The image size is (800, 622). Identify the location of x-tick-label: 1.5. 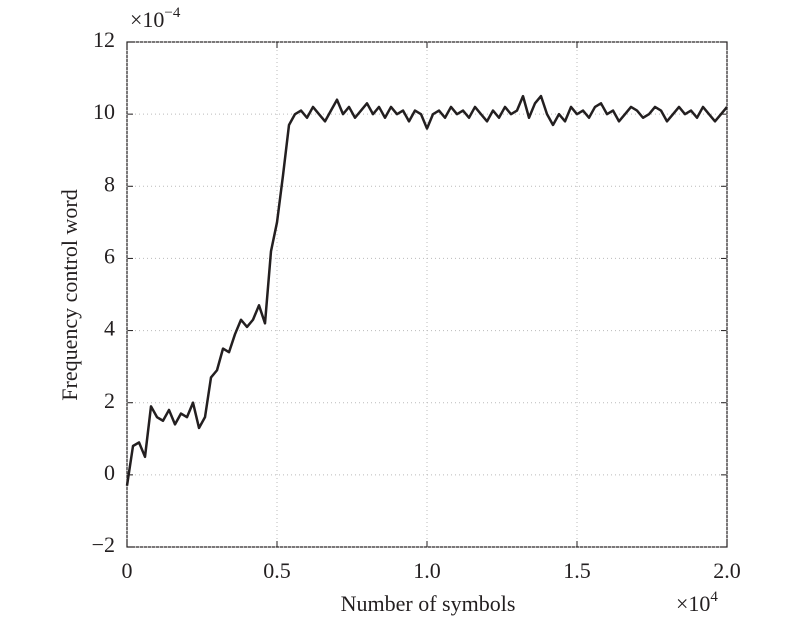
(577, 570).